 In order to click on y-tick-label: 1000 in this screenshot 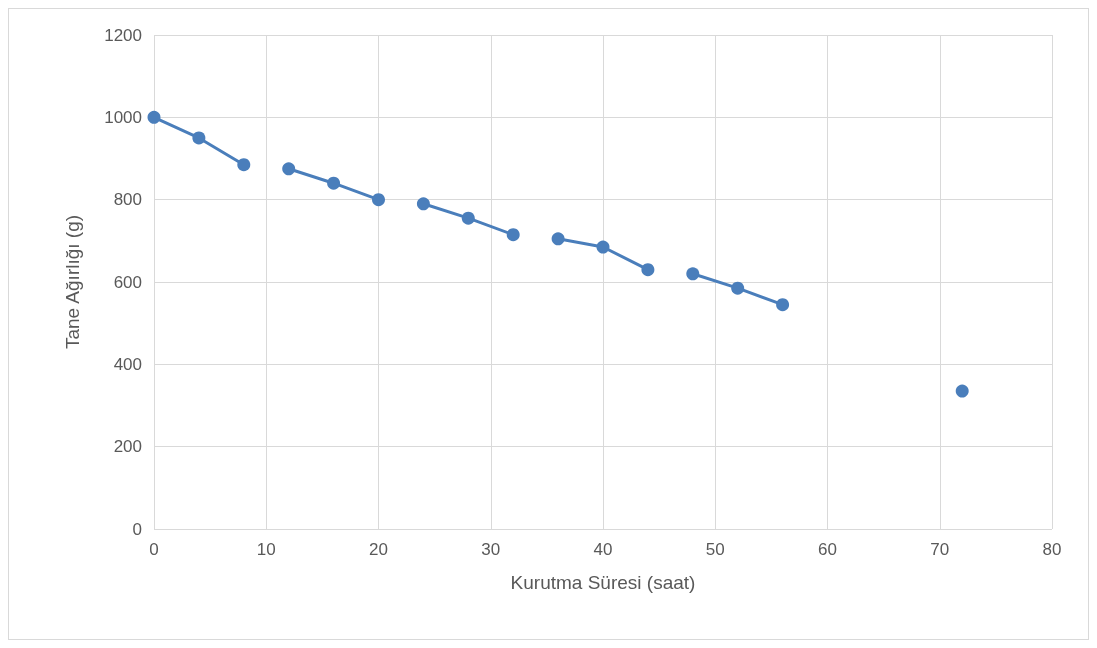, I will do `click(123, 117)`.